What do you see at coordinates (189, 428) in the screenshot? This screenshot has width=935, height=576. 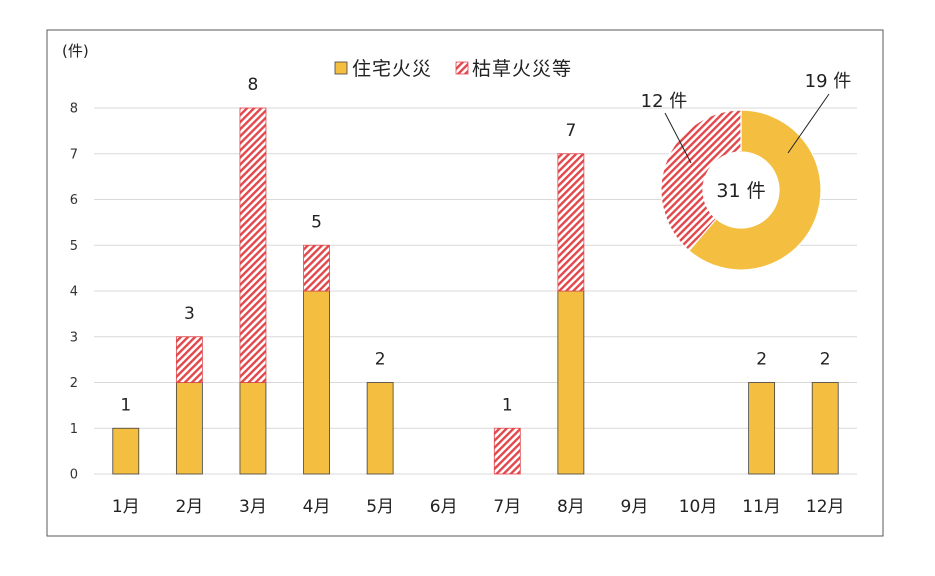 I see `bar-residential-m2` at bounding box center [189, 428].